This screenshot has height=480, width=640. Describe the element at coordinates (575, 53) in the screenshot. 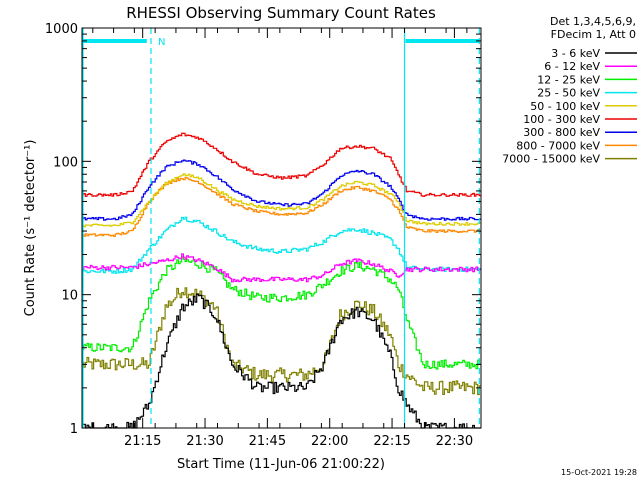

I see `legend-label: 3 - 6 keV` at that location.